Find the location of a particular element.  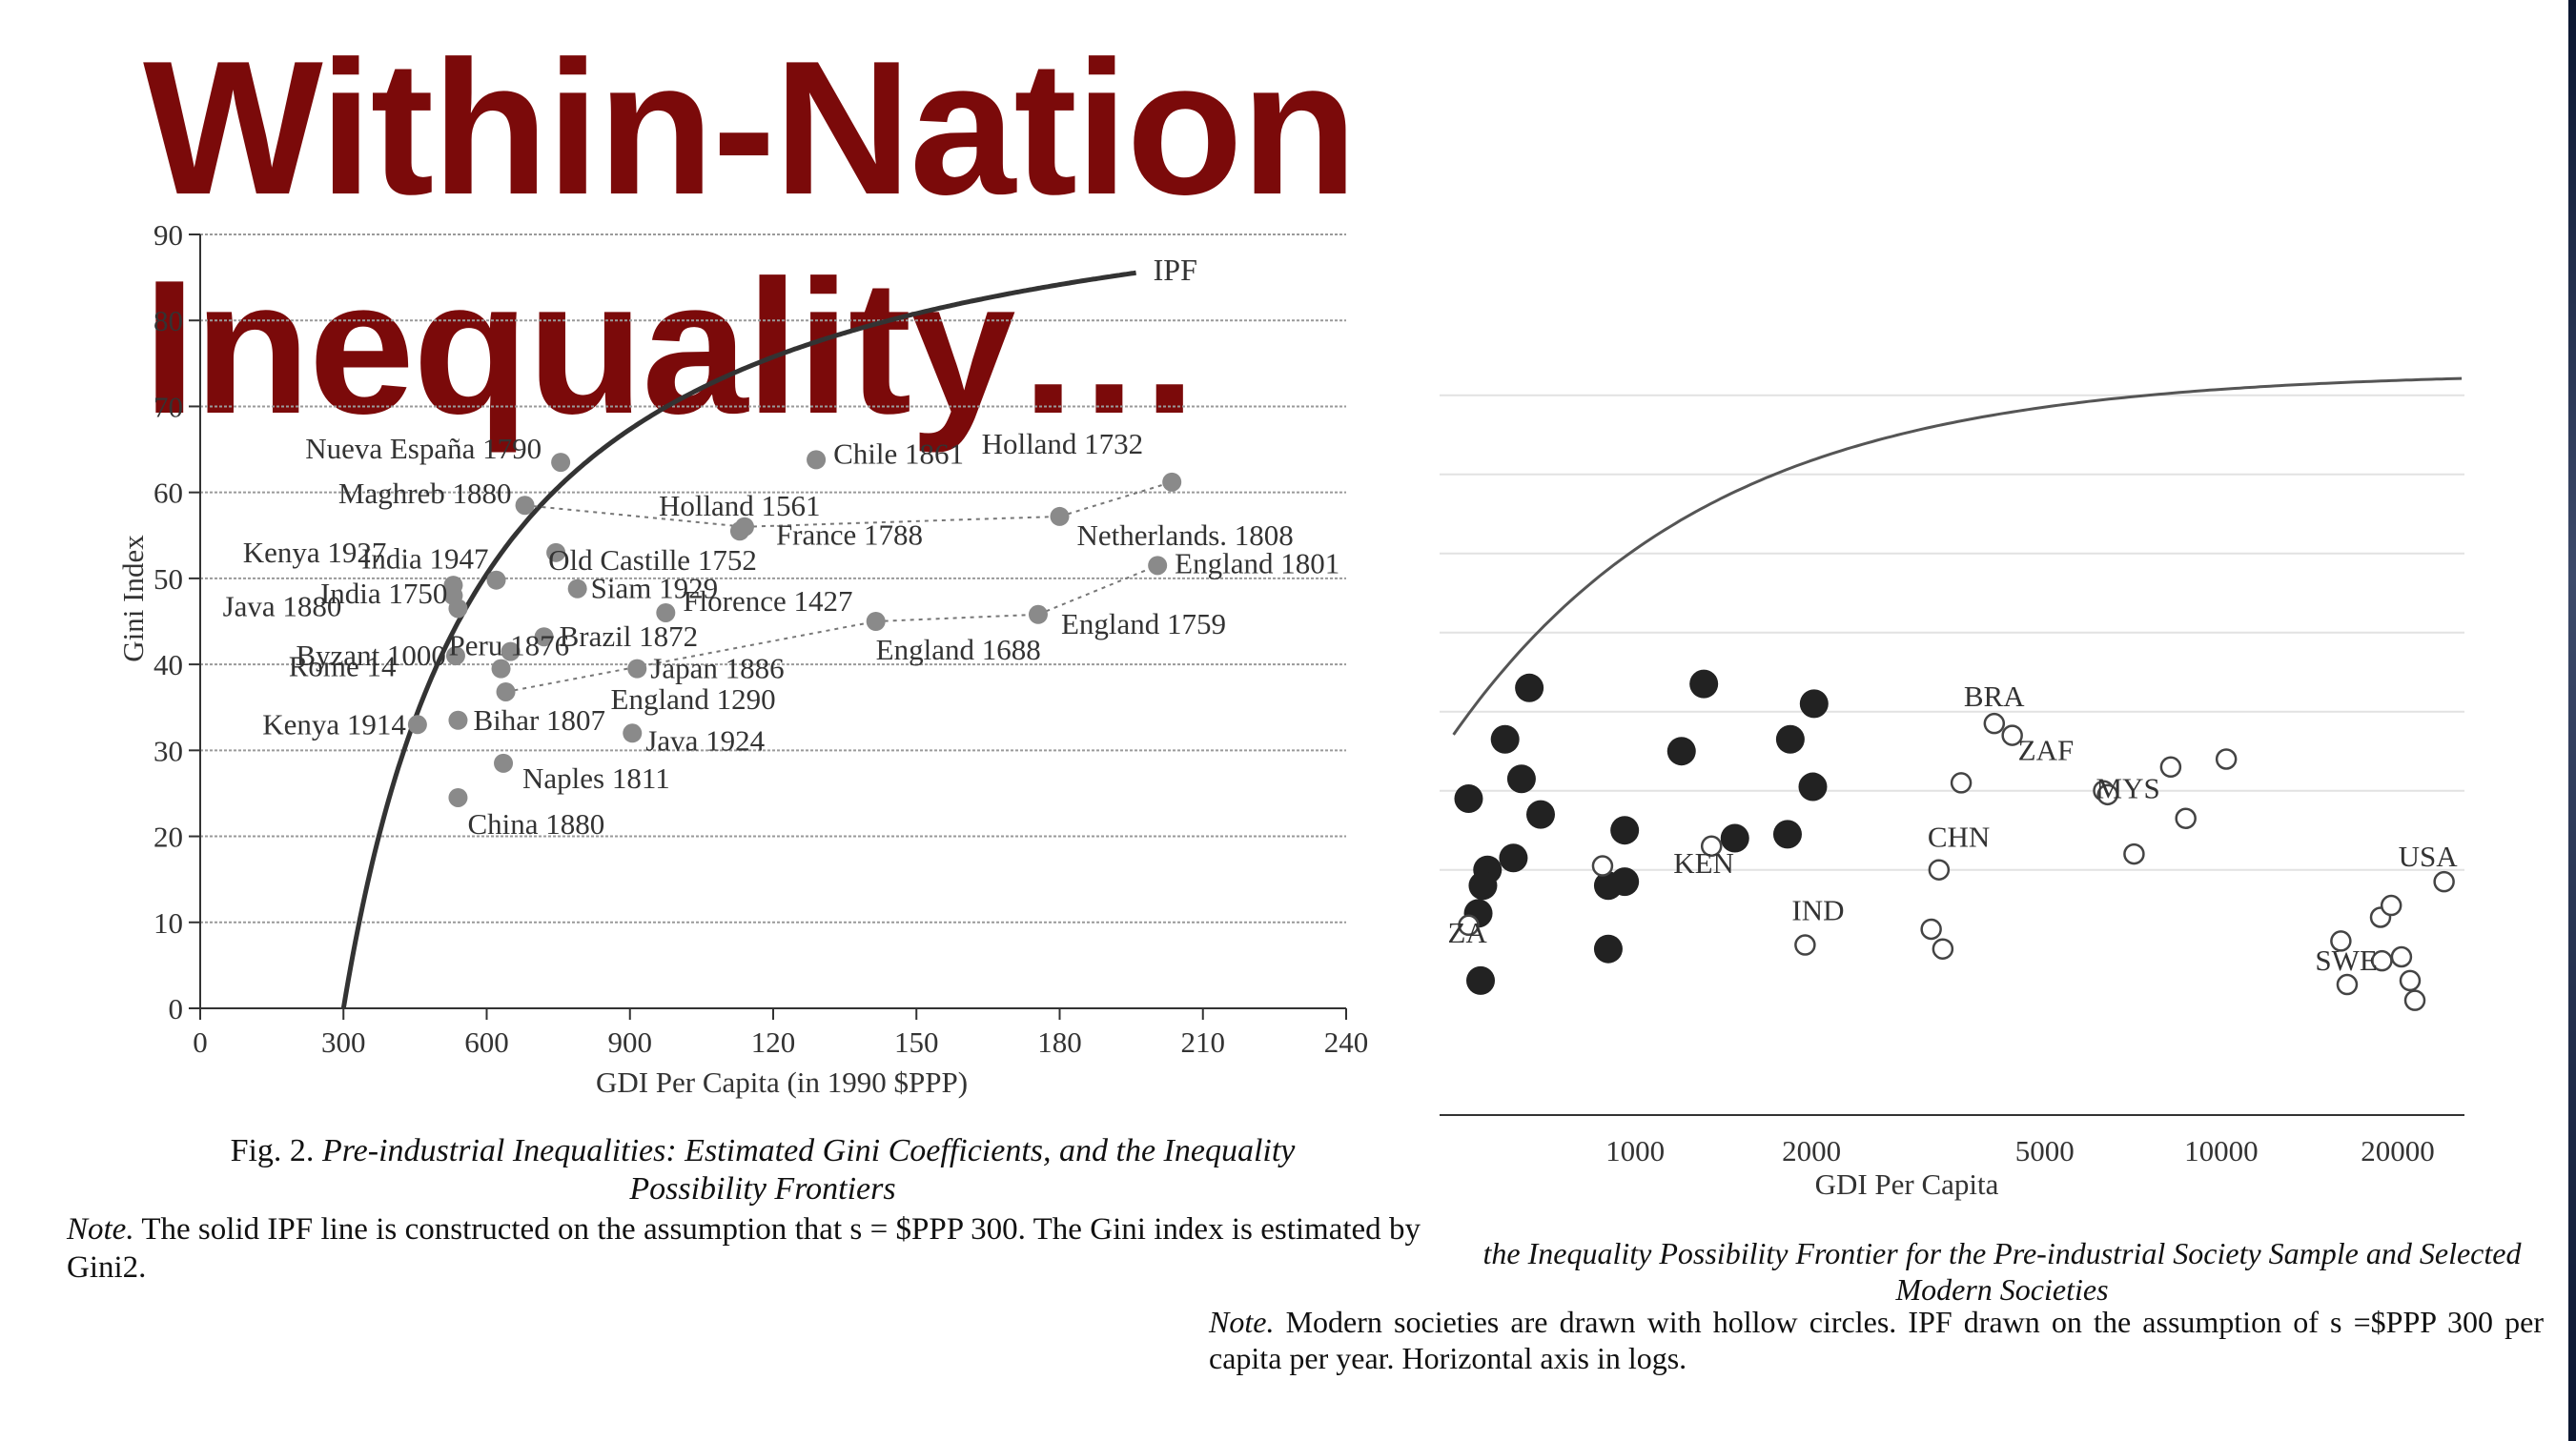

left-x-axis-label: GDI Per Capita (in 1990 $PPP) is located at coordinates (782, 1082).